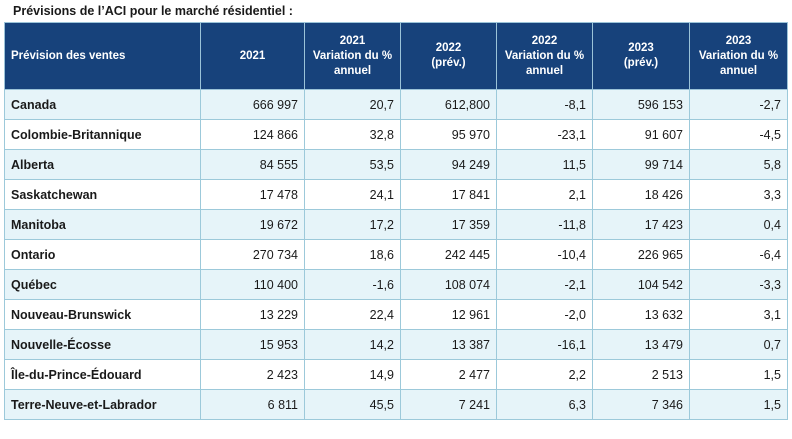 The height and width of the screenshot is (439, 792). What do you see at coordinates (102, 284) in the screenshot?
I see `province-label: Québec` at bounding box center [102, 284].